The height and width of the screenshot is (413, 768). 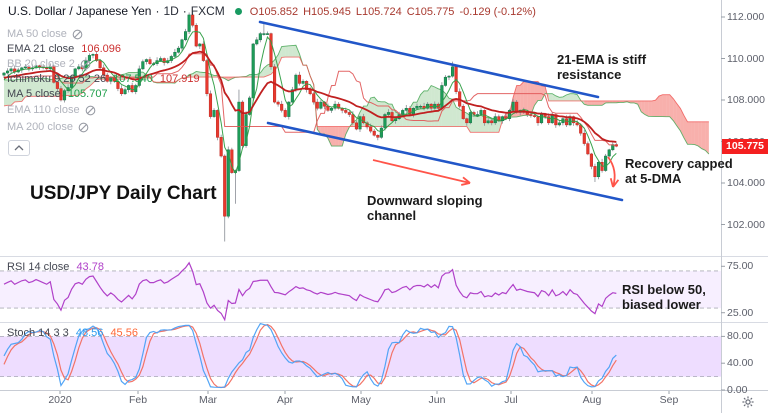 I want to click on legend-row-ichimoku: Ichimoku 9 26 52 26 107.540 107.919, so click(x=103, y=79).